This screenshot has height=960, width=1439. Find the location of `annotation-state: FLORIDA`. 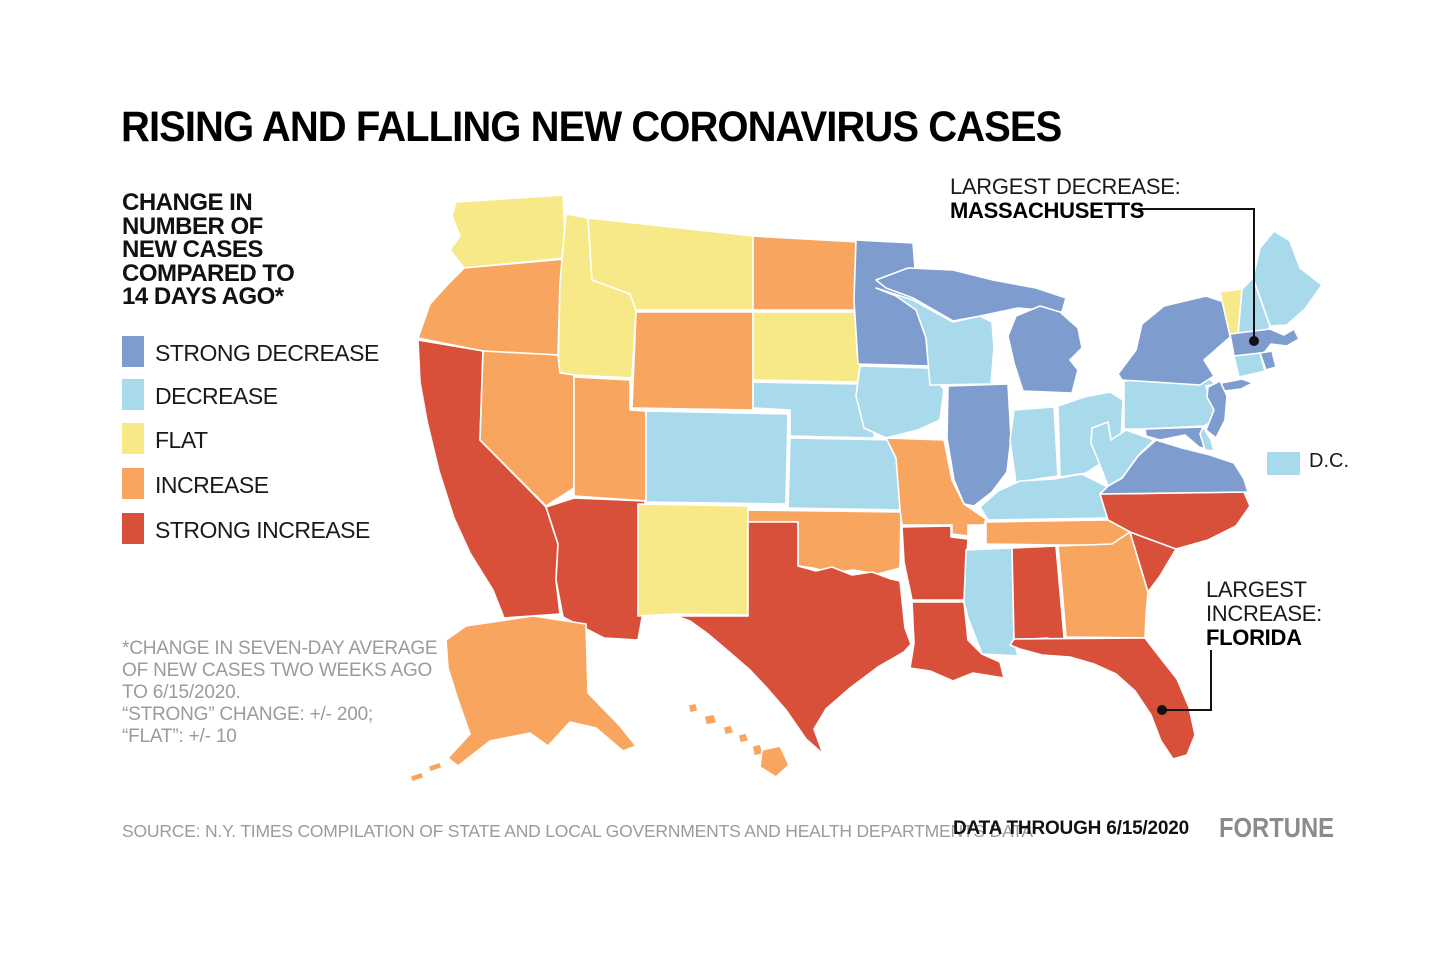

annotation-state: FLORIDA is located at coordinates (1254, 637).